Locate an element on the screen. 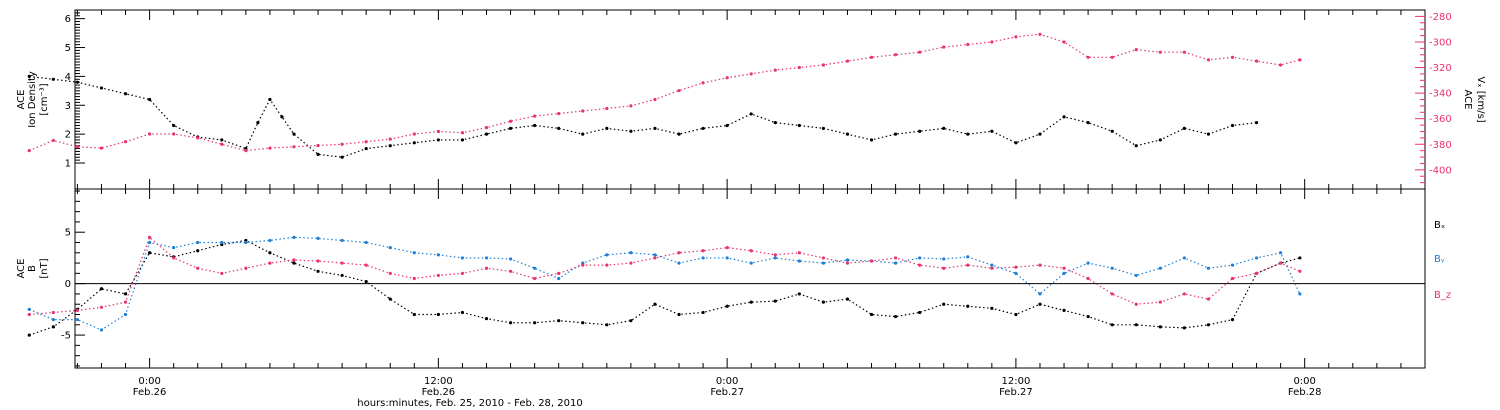  tick-label: -400 is located at coordinates (1440, 170).